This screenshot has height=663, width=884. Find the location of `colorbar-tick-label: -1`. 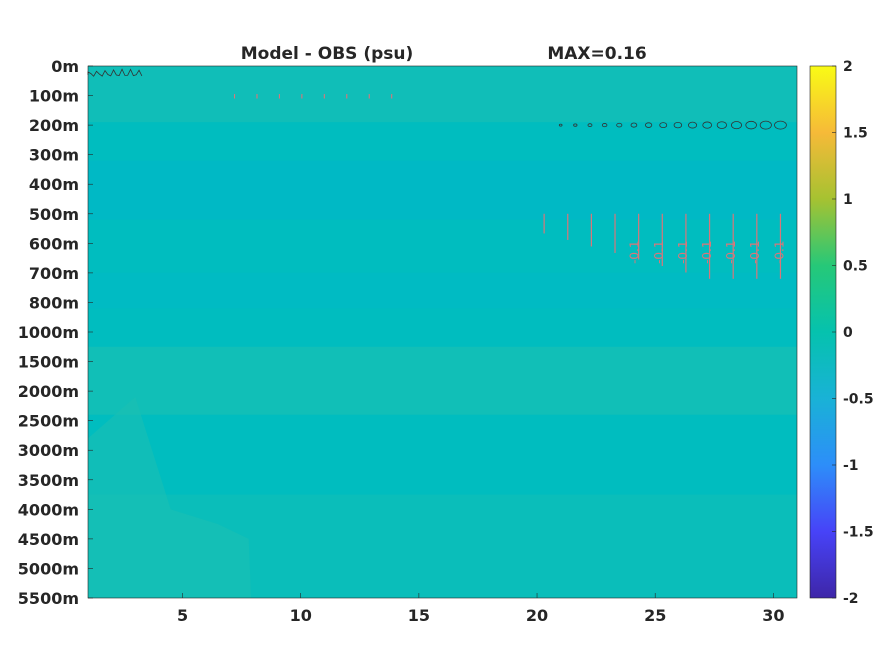

colorbar-tick-label: -1 is located at coordinates (851, 466).